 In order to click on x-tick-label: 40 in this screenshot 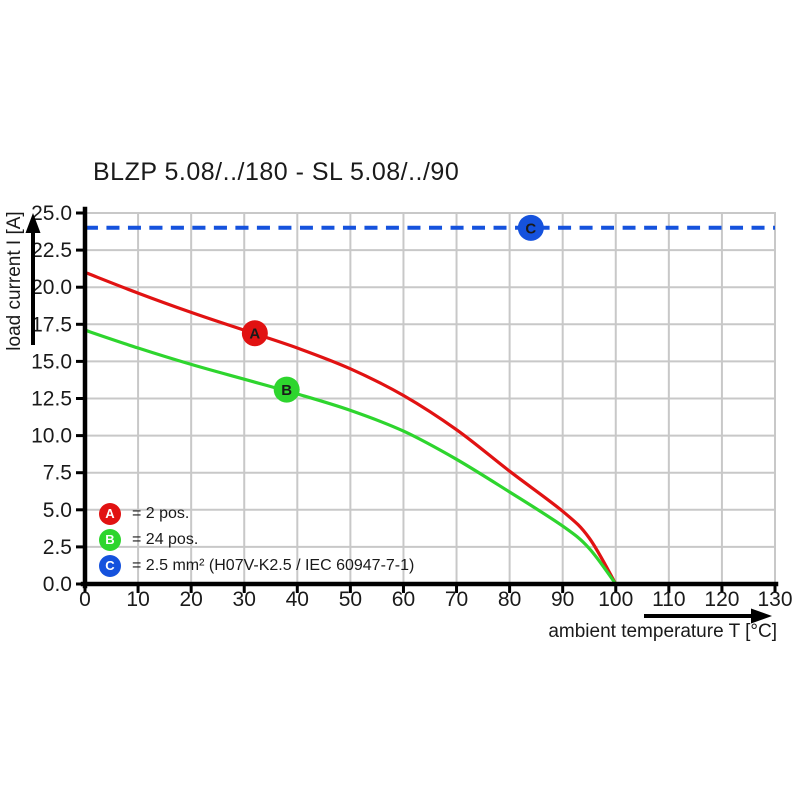, I will do `click(297, 599)`.